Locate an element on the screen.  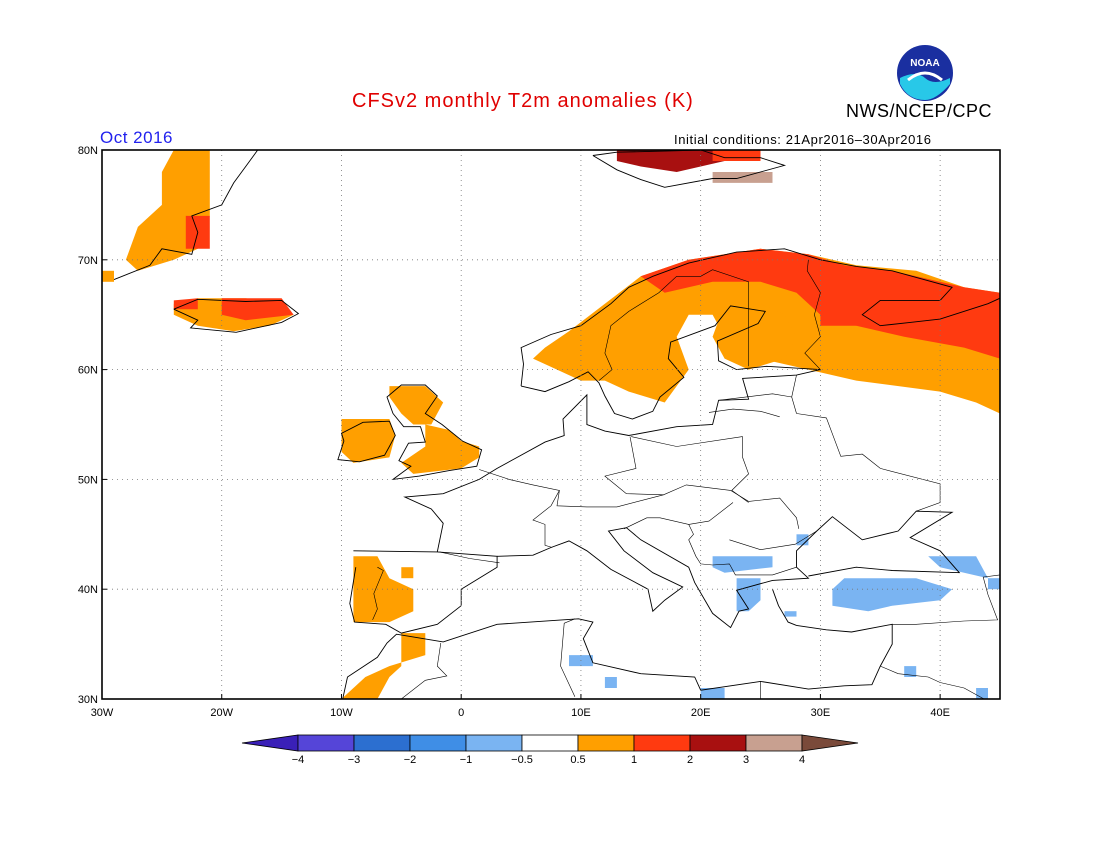
noaa-logo: NOAA is located at coordinates (925, 73).